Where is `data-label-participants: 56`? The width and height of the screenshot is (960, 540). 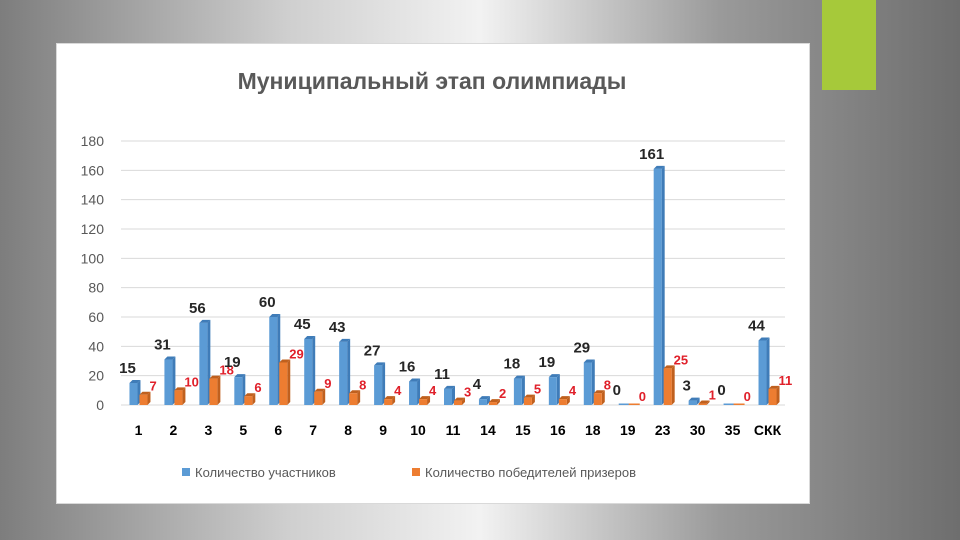
data-label-participants: 56 is located at coordinates (197, 308).